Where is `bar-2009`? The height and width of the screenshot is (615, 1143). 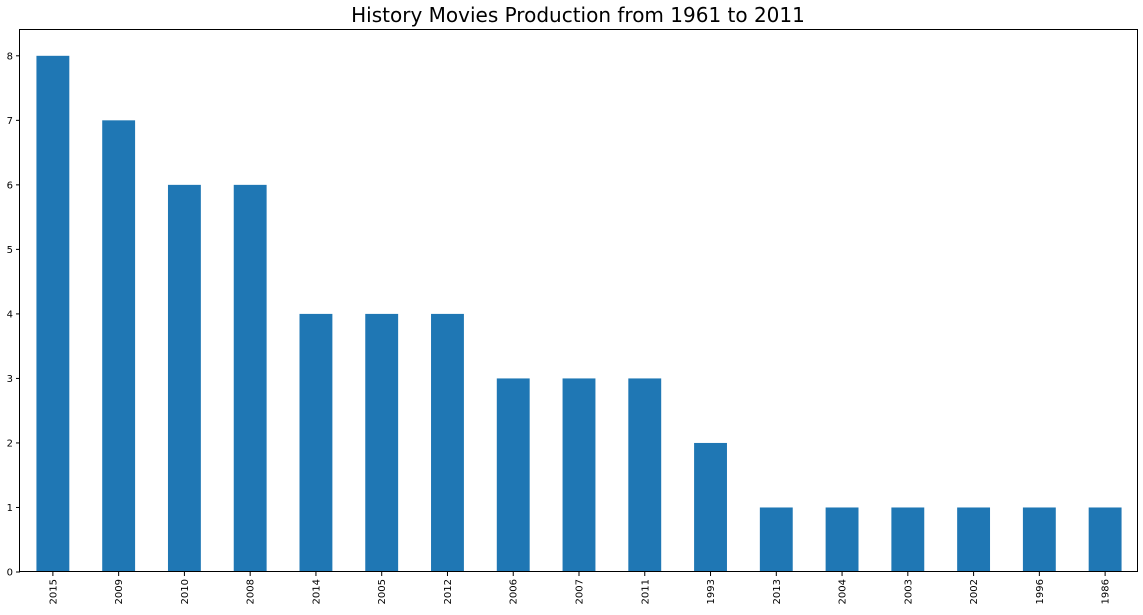 bar-2009 is located at coordinates (119, 346).